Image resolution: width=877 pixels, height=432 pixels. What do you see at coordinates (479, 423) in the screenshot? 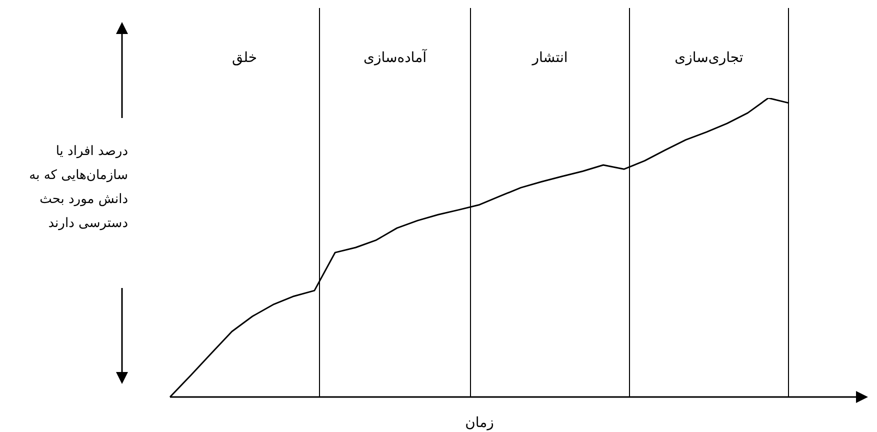
I see `x-axis-title: زمان` at bounding box center [479, 423].